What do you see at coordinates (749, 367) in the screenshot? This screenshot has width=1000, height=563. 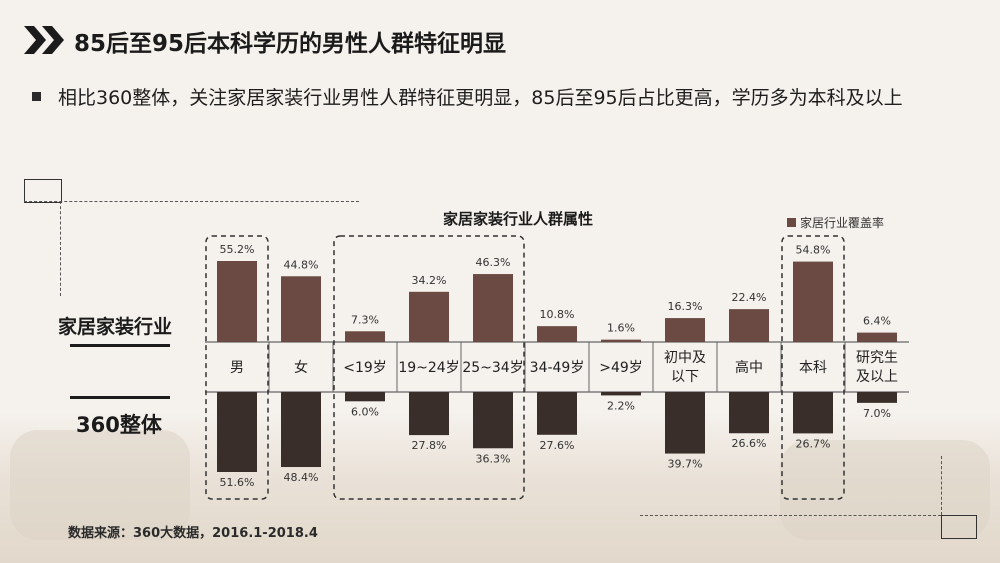 I see `category-label: 高中` at bounding box center [749, 367].